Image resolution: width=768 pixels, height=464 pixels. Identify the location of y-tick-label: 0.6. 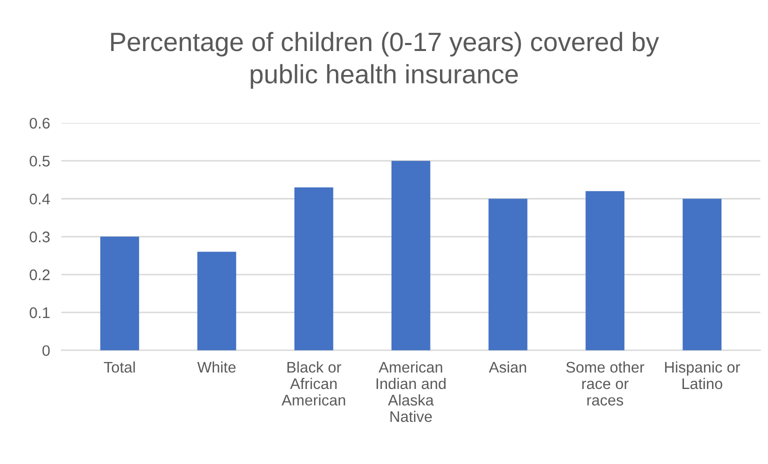
(40, 123).